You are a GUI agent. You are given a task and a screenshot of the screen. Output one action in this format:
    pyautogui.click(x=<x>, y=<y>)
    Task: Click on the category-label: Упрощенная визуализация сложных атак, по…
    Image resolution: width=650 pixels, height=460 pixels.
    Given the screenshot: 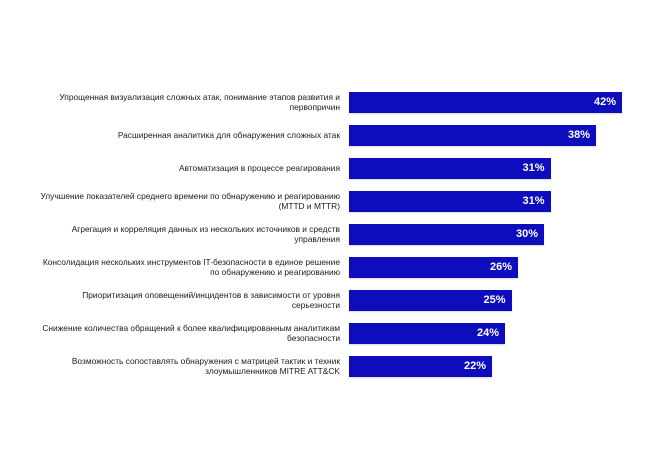 What is the action you would take?
    pyautogui.click(x=199, y=102)
    